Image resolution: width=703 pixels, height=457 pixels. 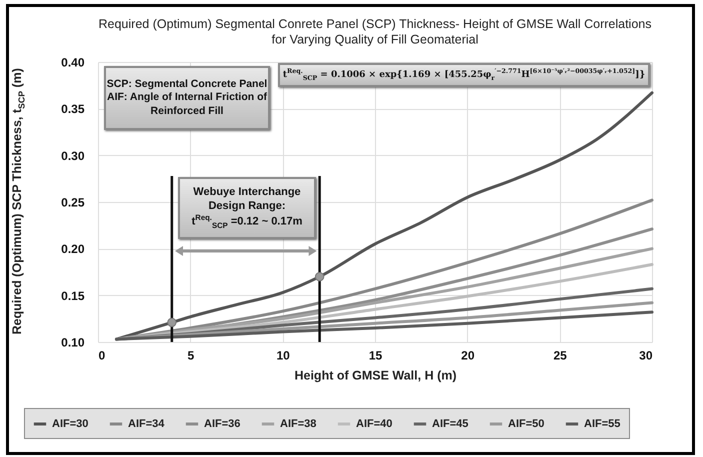 I want to click on x-tick-label: 20, so click(x=468, y=355).